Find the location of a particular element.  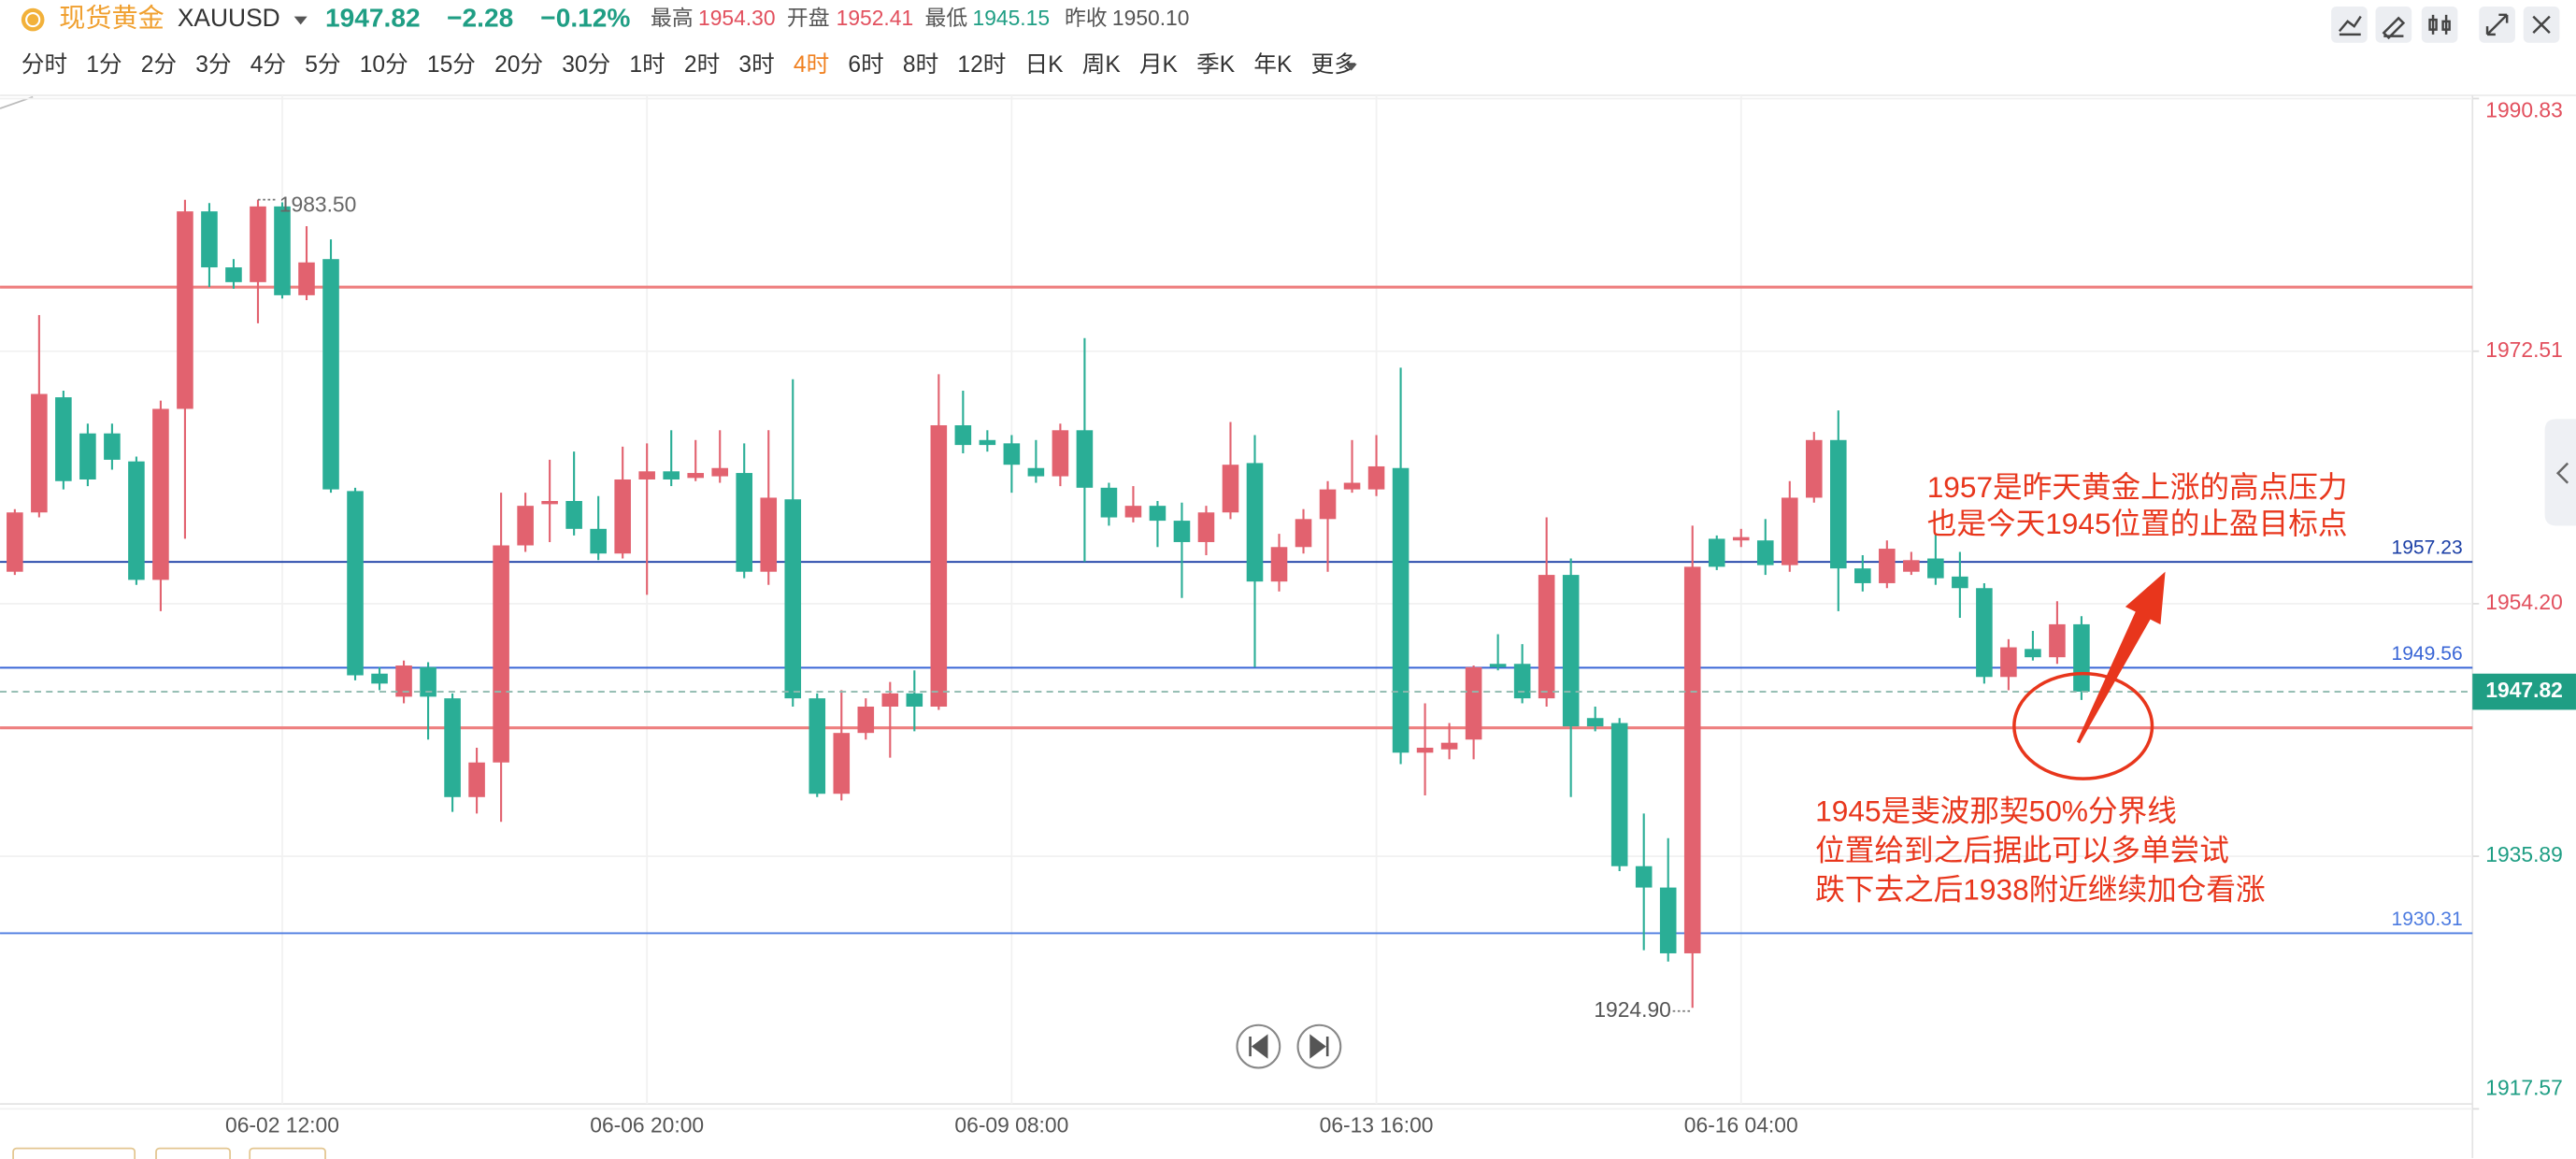

price-line-label: 1957.23 is located at coordinates (2426, 548).